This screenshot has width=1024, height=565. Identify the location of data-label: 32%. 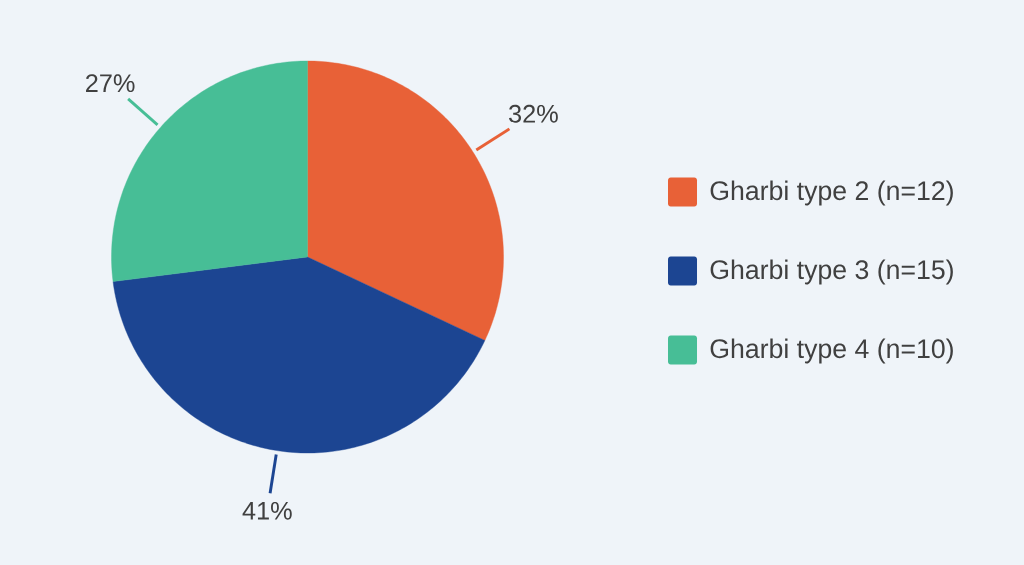
(533, 113).